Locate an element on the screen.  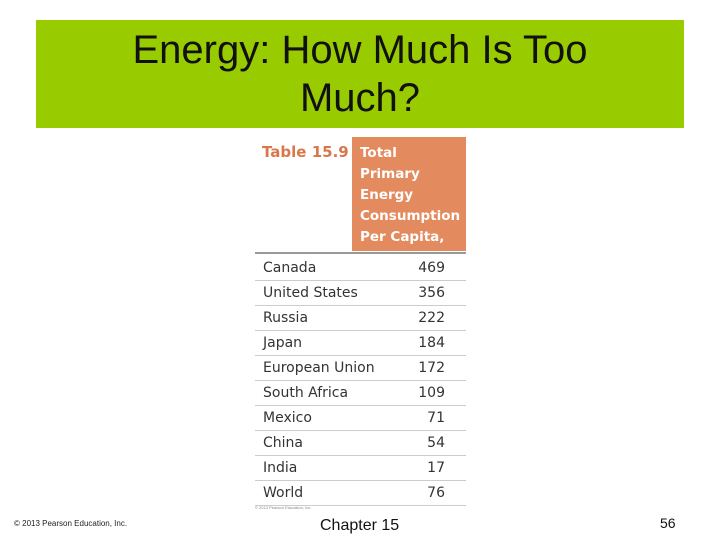
country: United States is located at coordinates (310, 293).